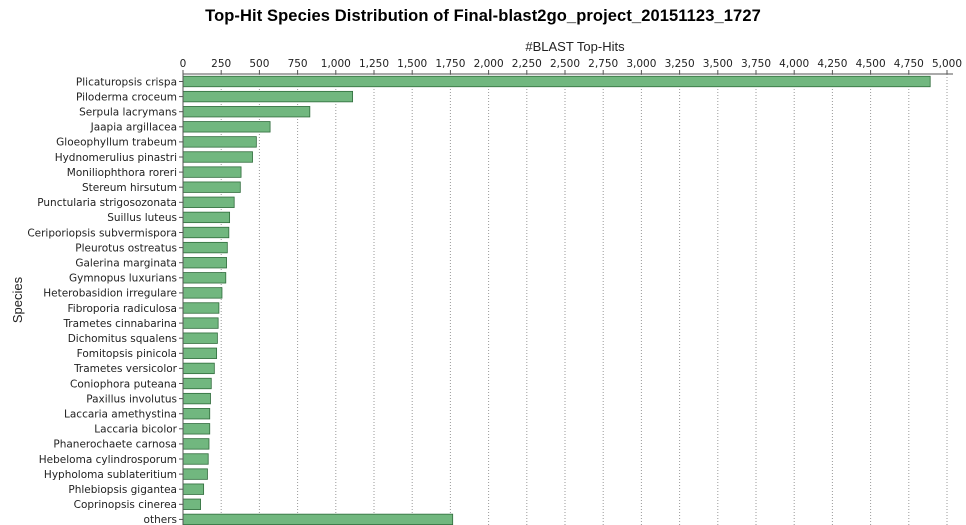 This screenshot has width=966, height=525. Describe the element at coordinates (794, 64) in the screenshot. I see `x-tick-label: 4,000` at that location.